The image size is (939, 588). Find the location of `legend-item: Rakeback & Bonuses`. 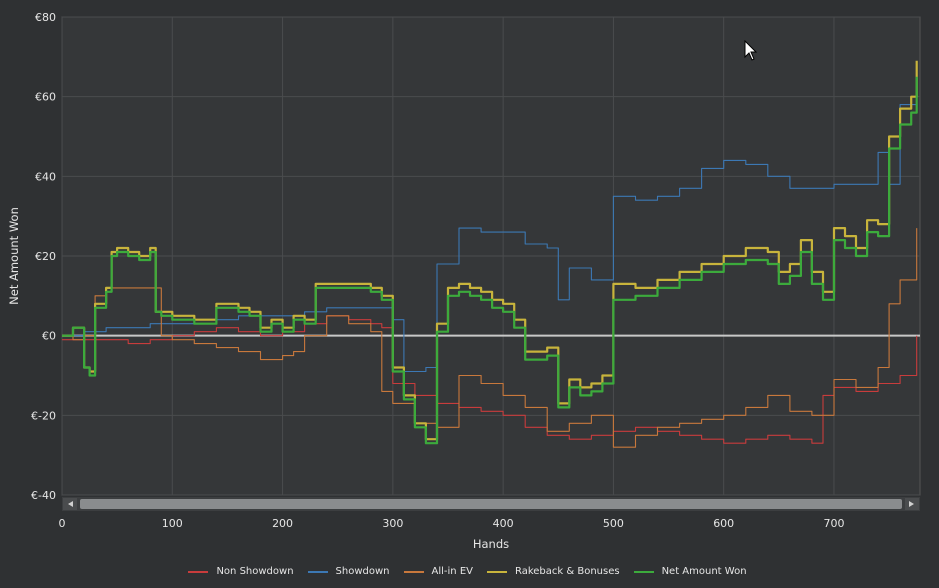

legend-item: Rakeback & Bonuses is located at coordinates (553, 571).